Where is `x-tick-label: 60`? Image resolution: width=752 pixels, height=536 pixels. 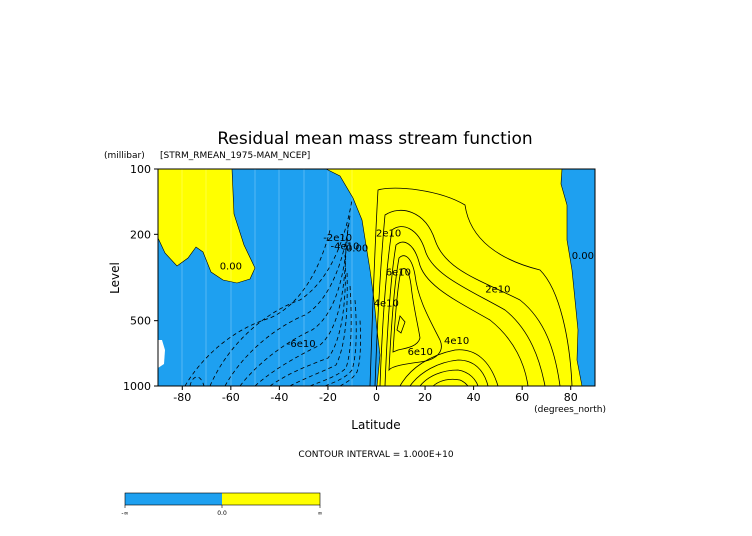 x-tick-label: 60 is located at coordinates (522, 397).